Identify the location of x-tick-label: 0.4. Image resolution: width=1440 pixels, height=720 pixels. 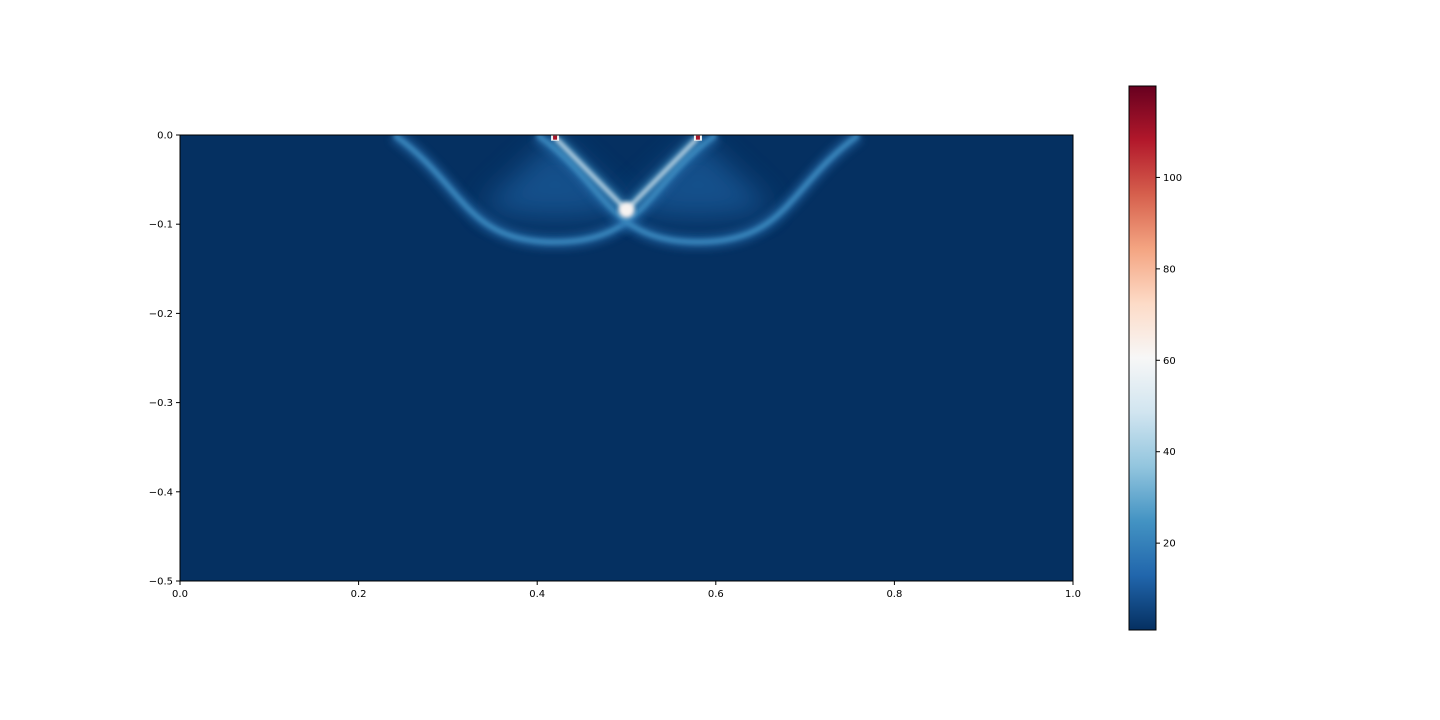
(537, 594).